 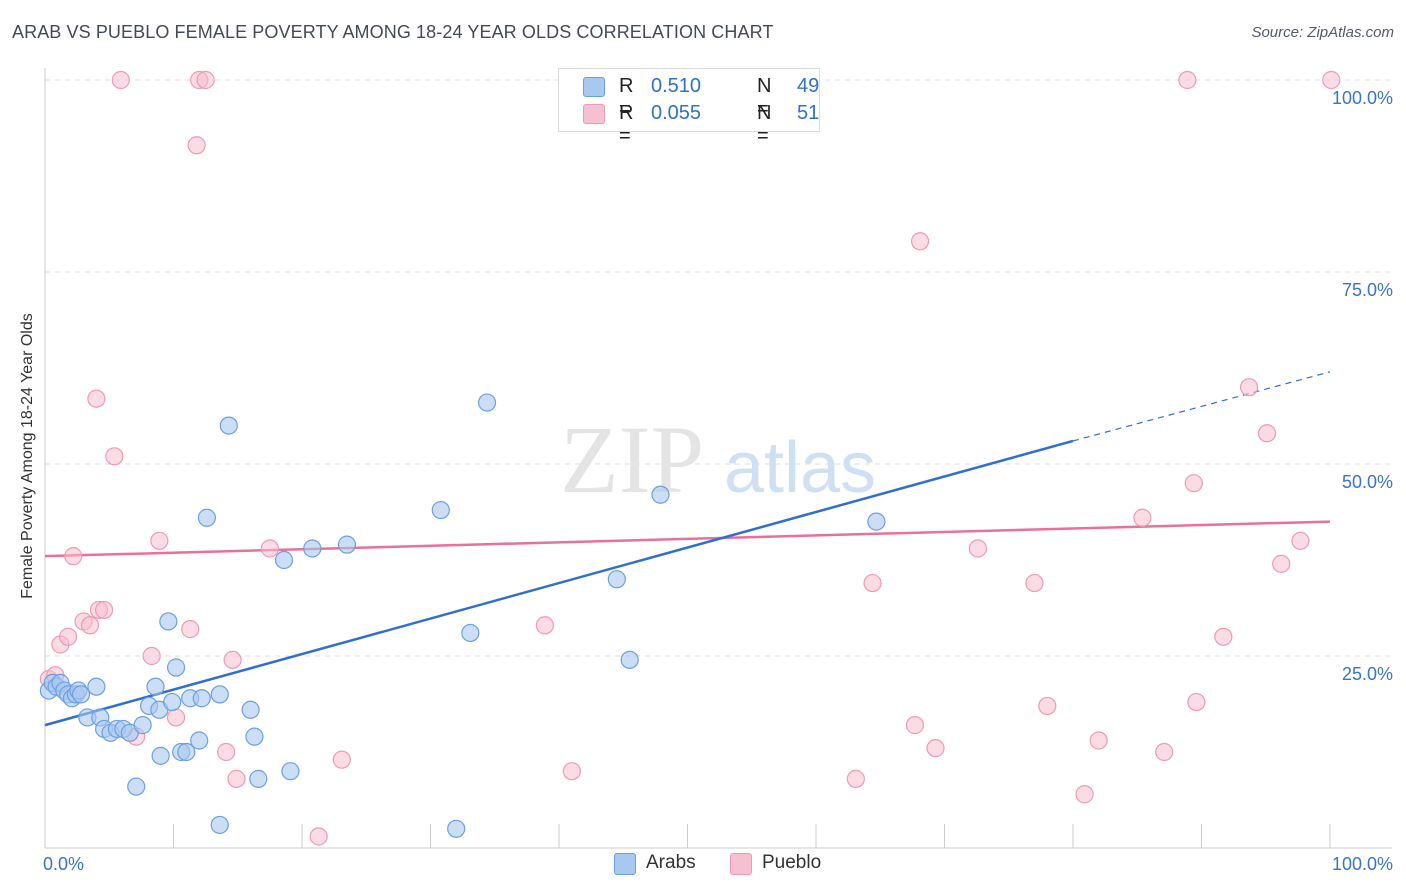 What do you see at coordinates (1367, 674) in the screenshot?
I see `y-tick-label: 25.0%` at bounding box center [1367, 674].